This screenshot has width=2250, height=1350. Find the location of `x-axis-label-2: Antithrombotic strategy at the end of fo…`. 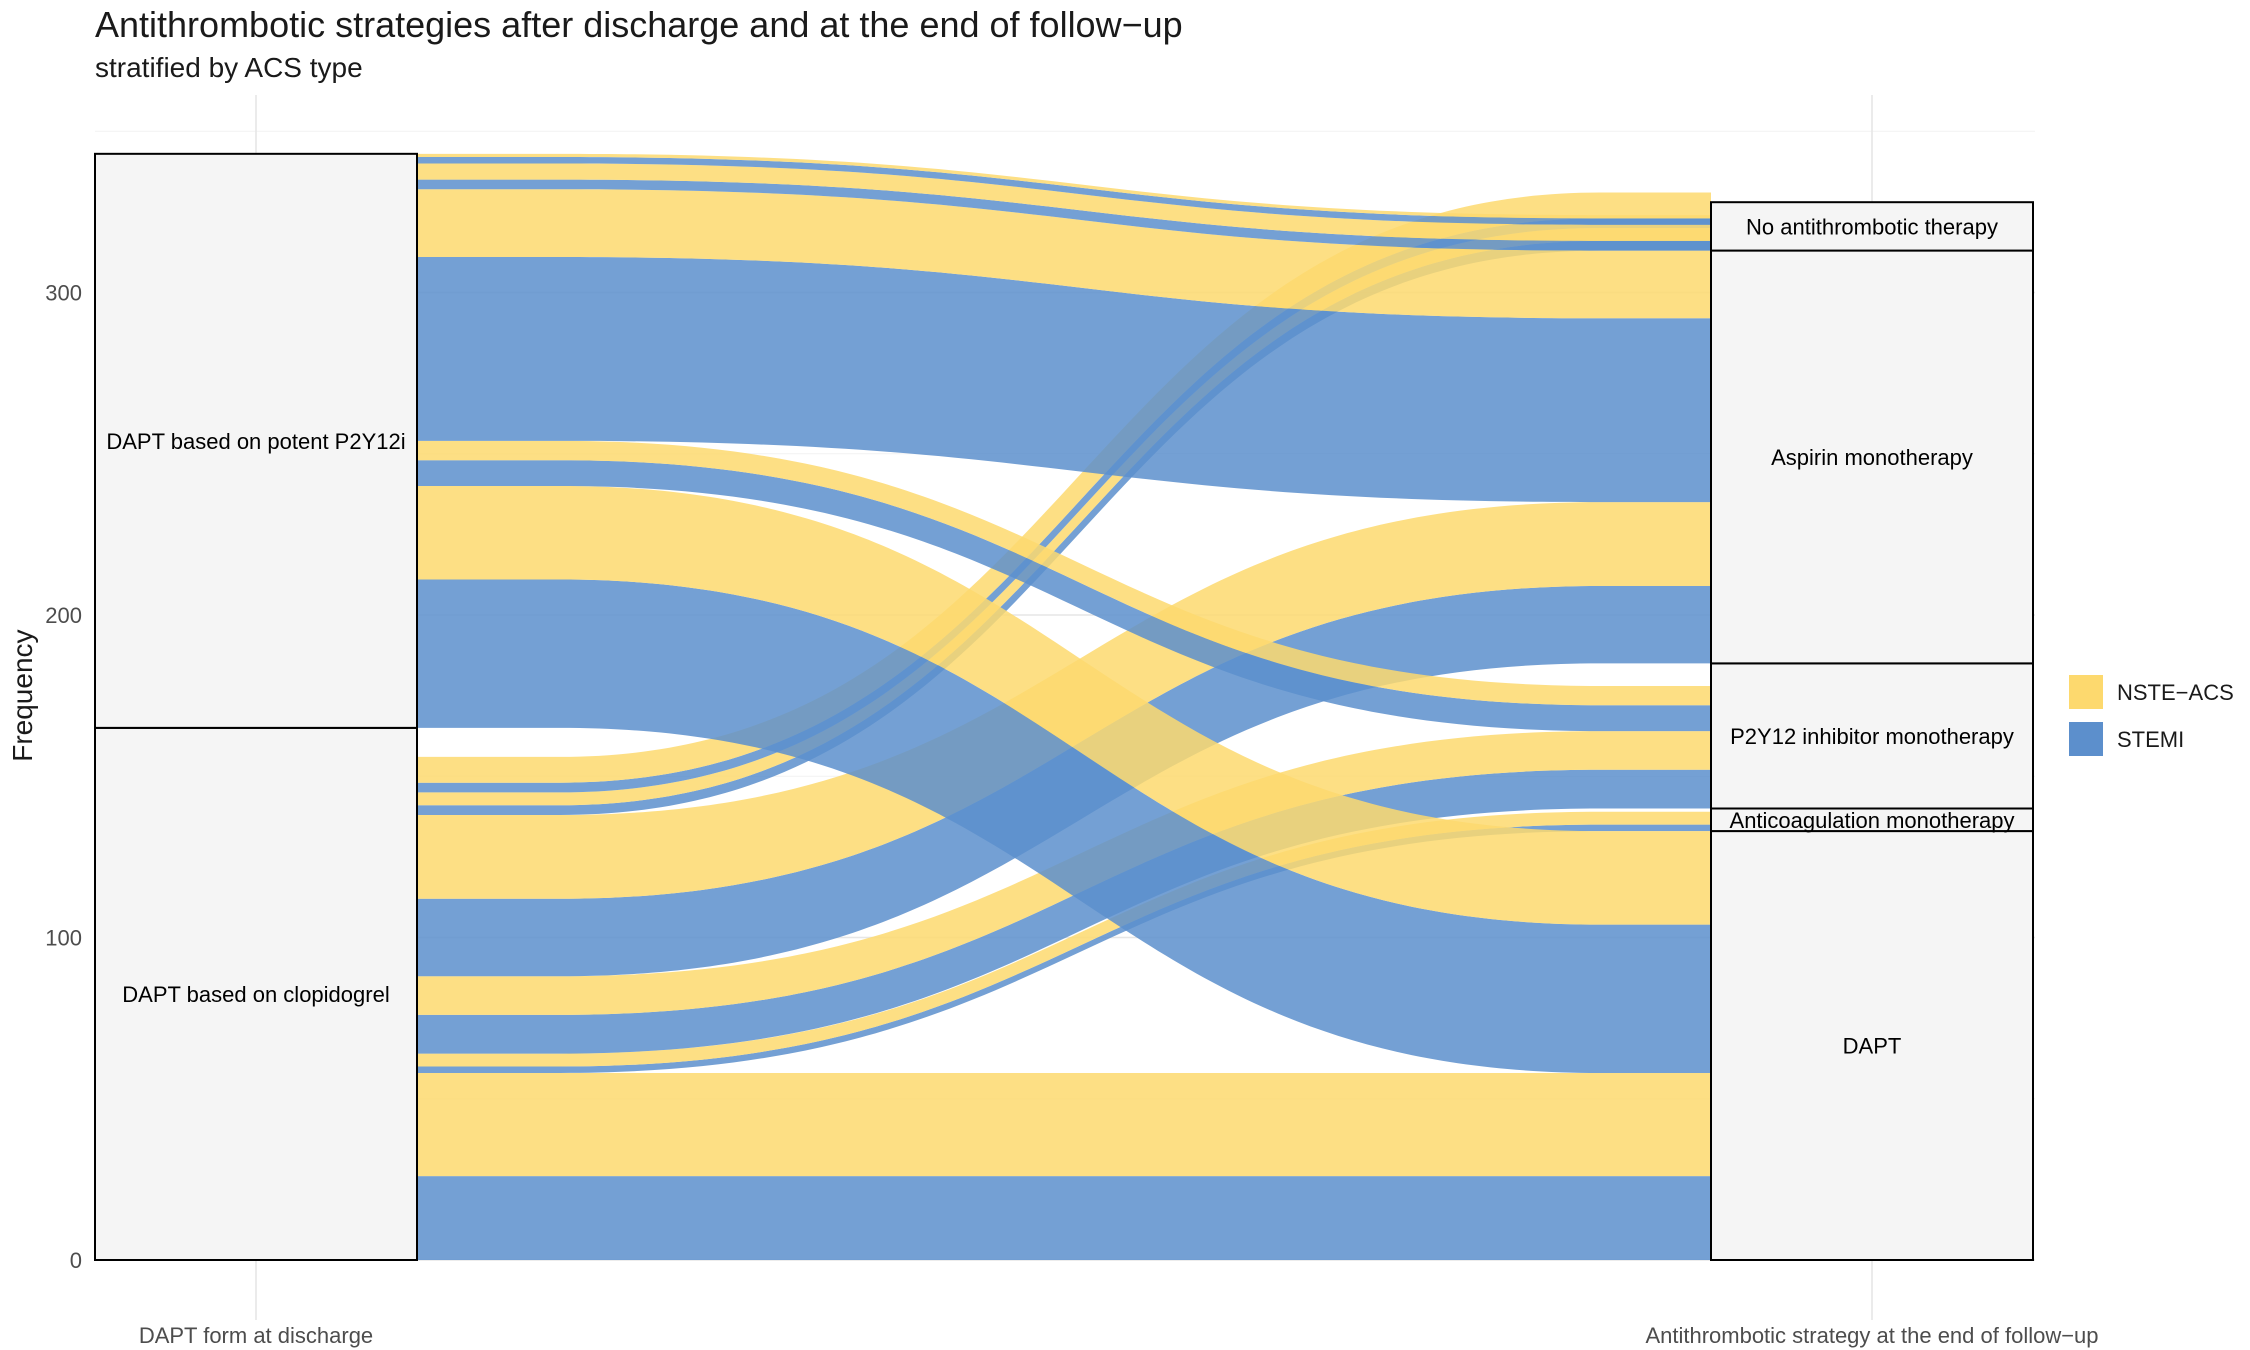

x-axis-label-2: Antithrombotic strategy at the end of fo… is located at coordinates (1871, 1335).